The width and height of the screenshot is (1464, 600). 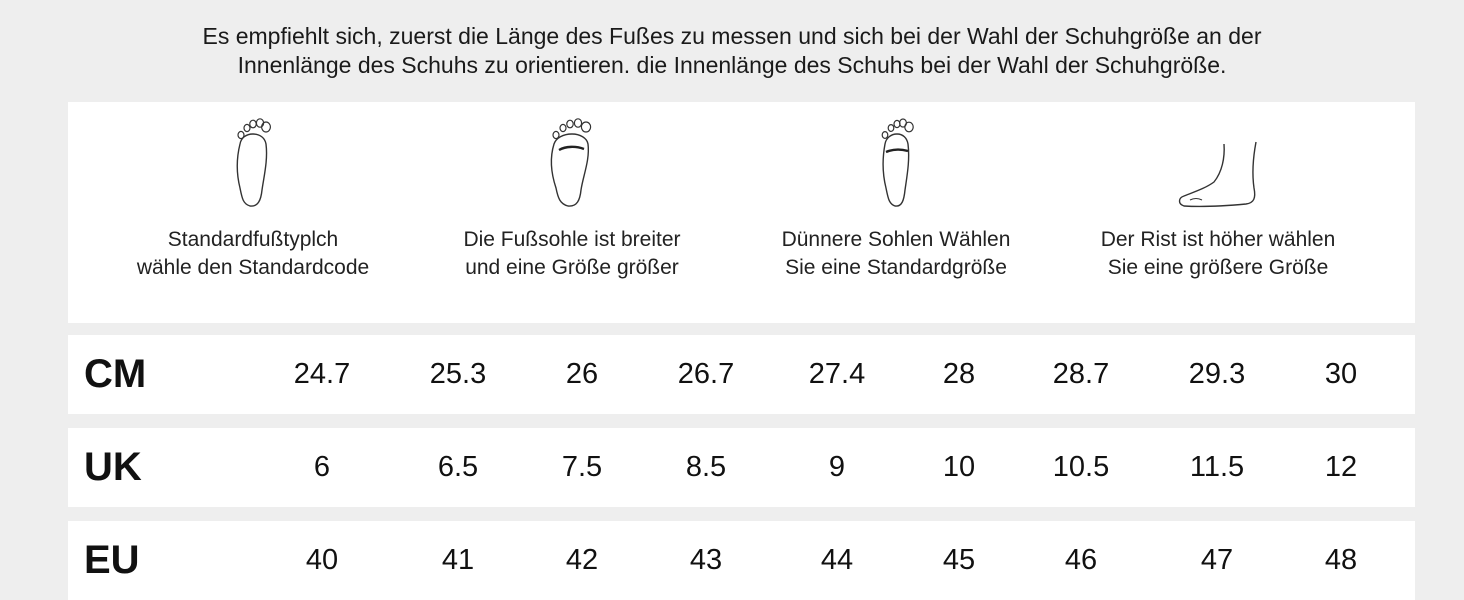 I want to click on caption-line-1: Die Fußsohle ist breiter, so click(x=572, y=239).